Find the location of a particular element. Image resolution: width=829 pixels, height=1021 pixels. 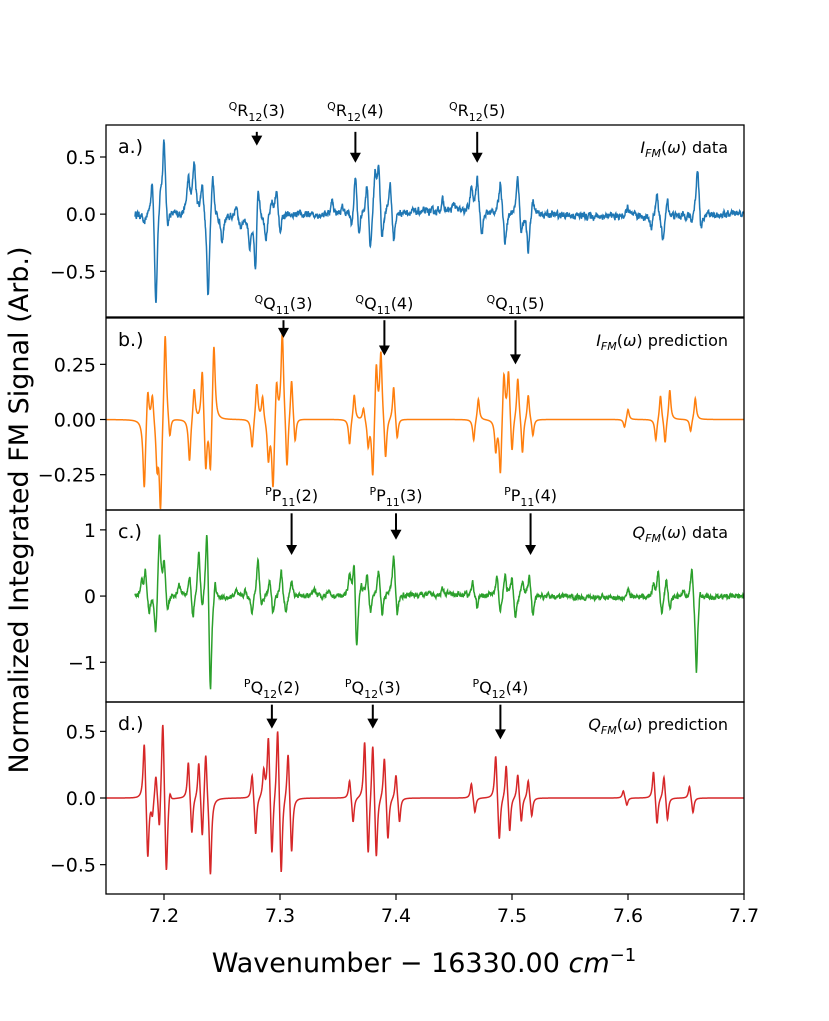

panel-legend: QFM(ω) data is located at coordinates (680, 534).